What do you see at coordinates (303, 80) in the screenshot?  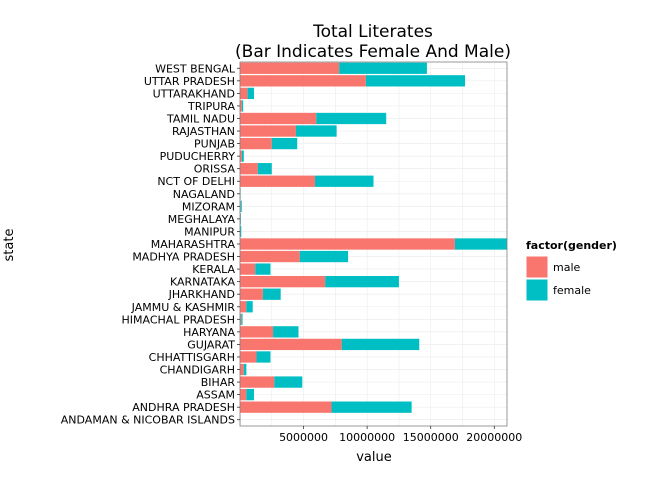 I see `bar-male-uttar-pradesh` at bounding box center [303, 80].